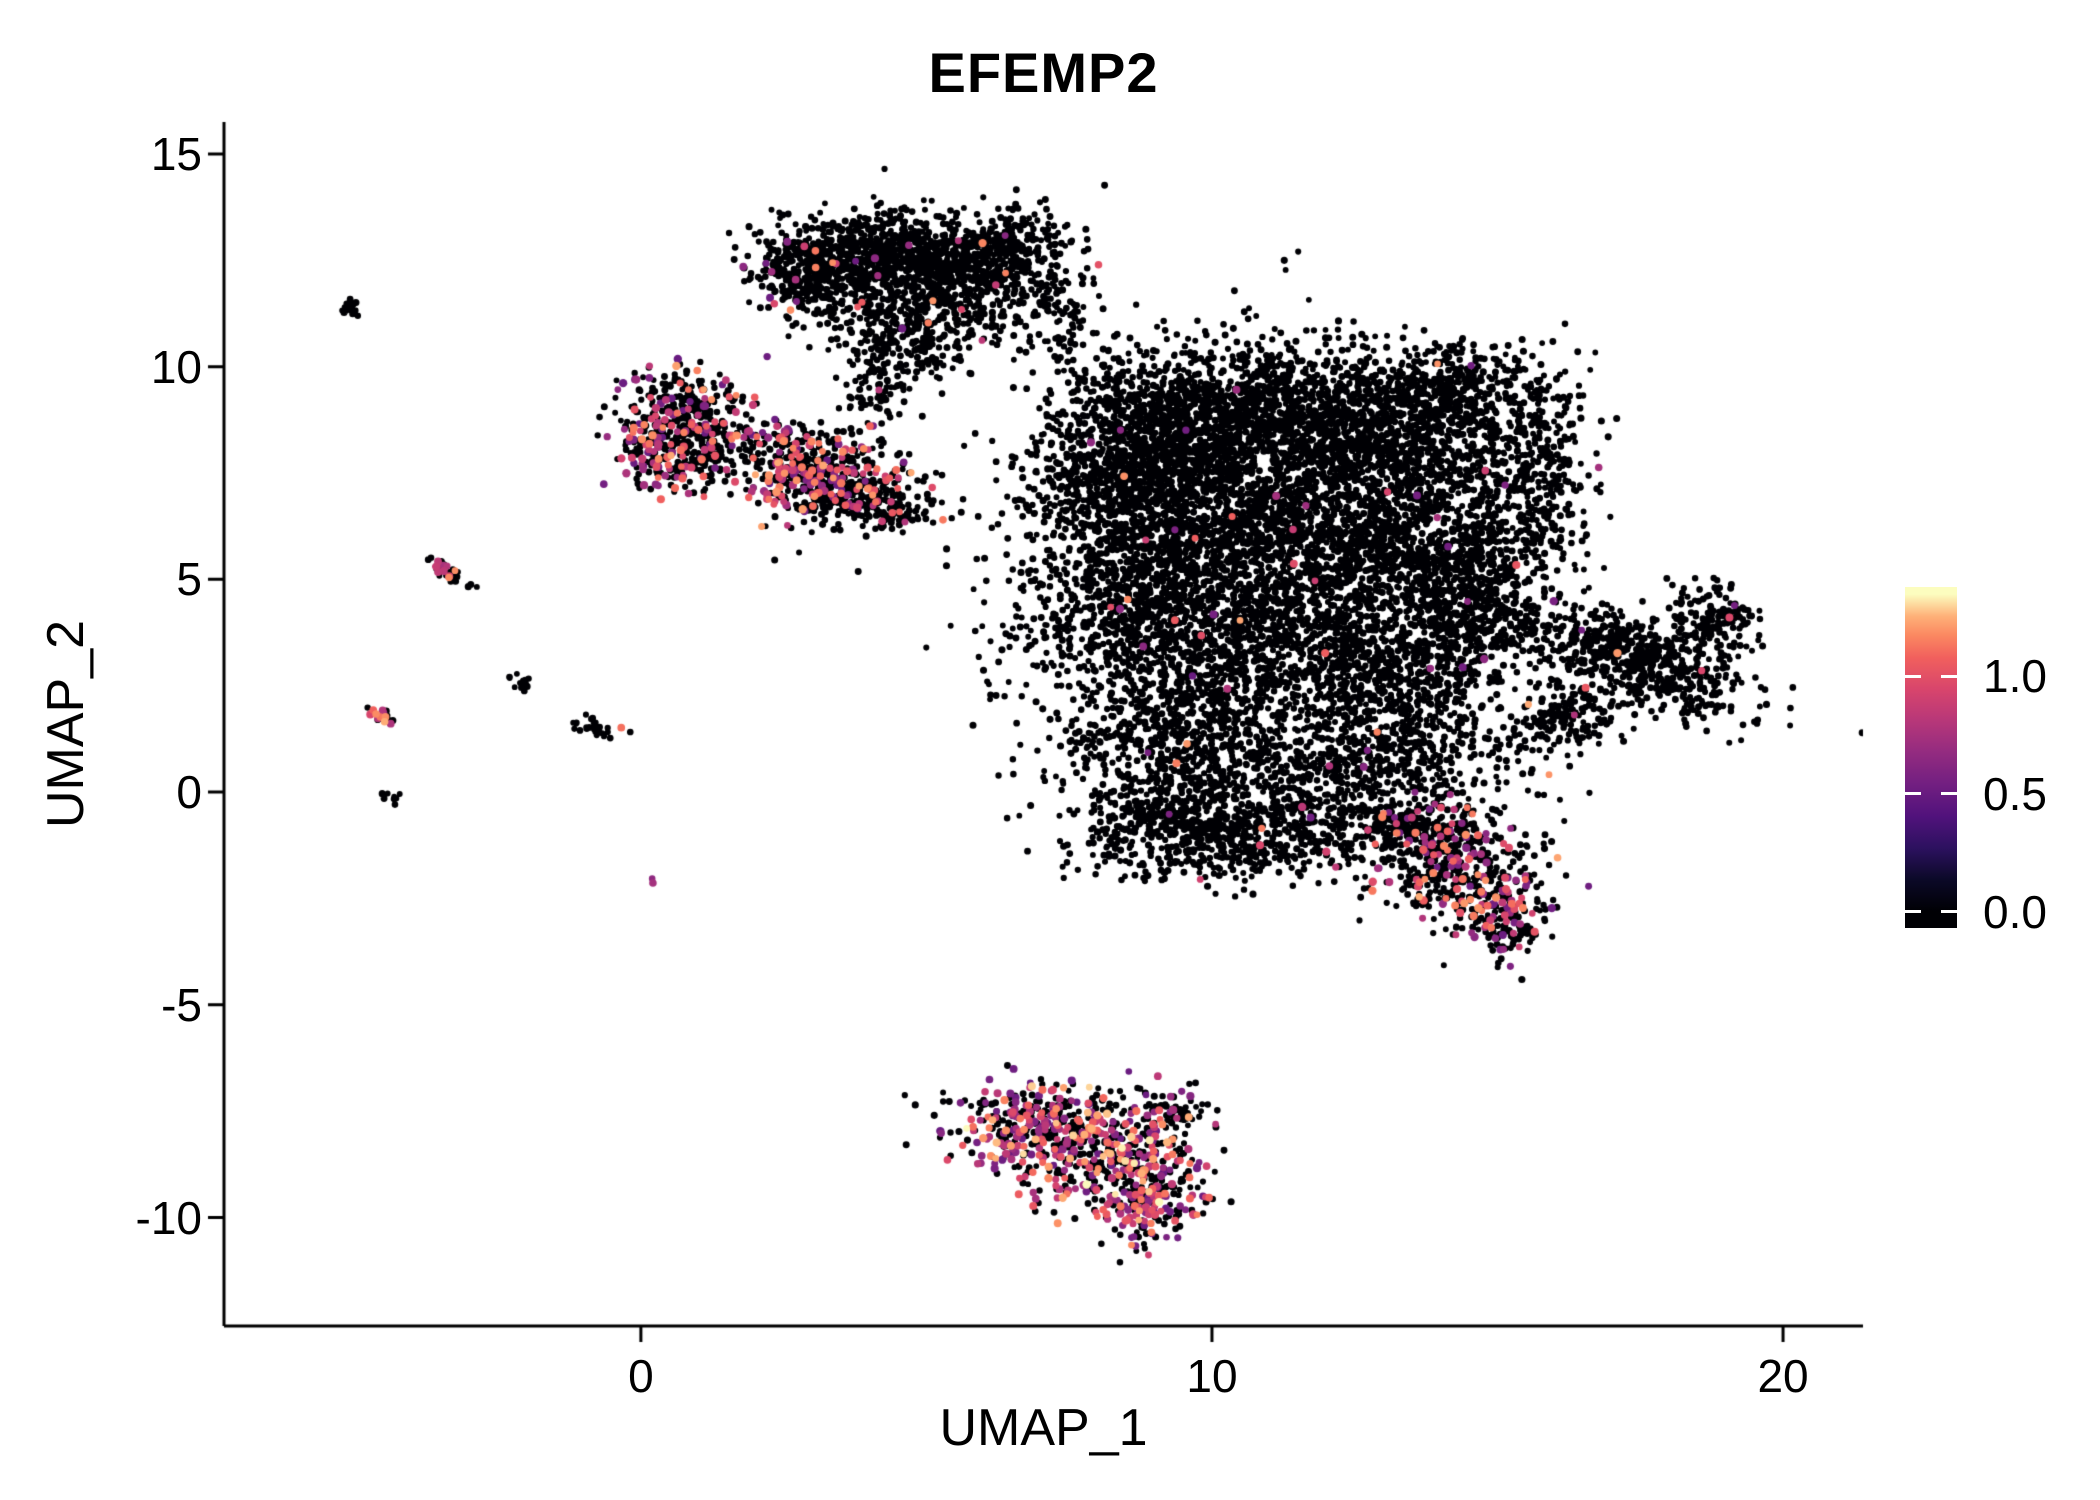 The width and height of the screenshot is (2100, 1500). What do you see at coordinates (189, 579) in the screenshot?
I see `y-tick-label: 5` at bounding box center [189, 579].